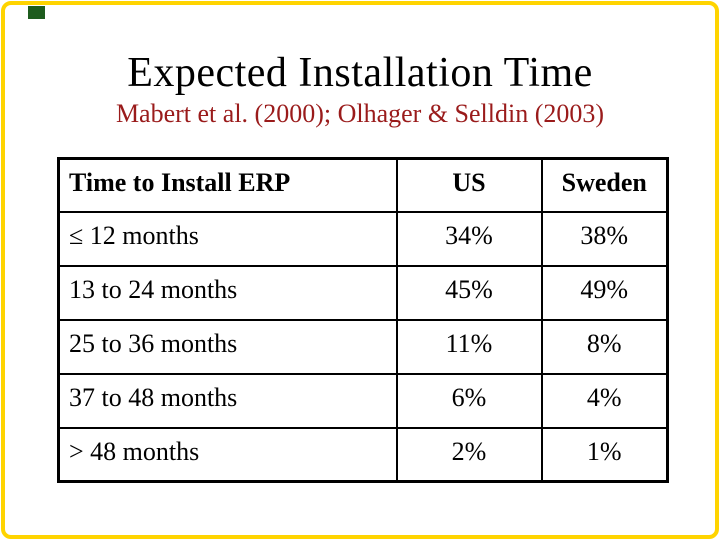 The width and height of the screenshot is (720, 540). What do you see at coordinates (227, 292) in the screenshot?
I see `row-label: 13 to 24 months` at bounding box center [227, 292].